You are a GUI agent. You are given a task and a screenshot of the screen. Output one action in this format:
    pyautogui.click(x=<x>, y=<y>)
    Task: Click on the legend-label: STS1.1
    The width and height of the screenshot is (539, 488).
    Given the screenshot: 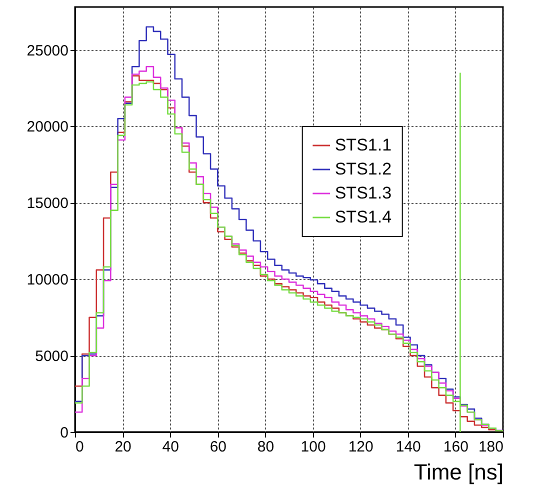 What is the action you would take?
    pyautogui.click(x=363, y=145)
    